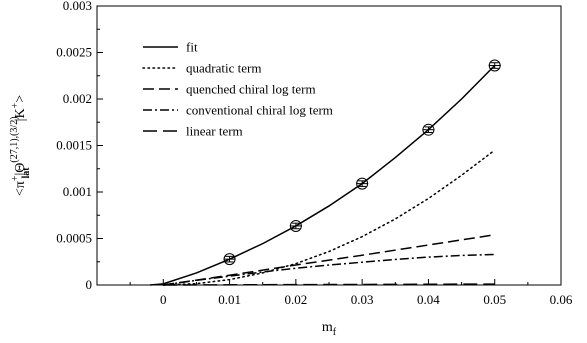 This screenshot has width=587, height=343. I want to click on y-tick-label: 0.002, so click(77, 98).